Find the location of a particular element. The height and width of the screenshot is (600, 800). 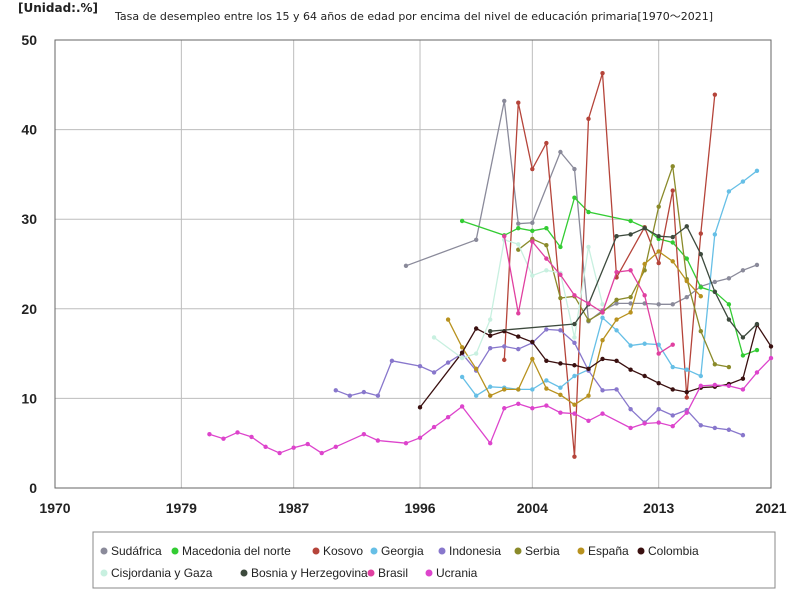

legend-label: Bosnia y Herzegovina is located at coordinates (309, 573).